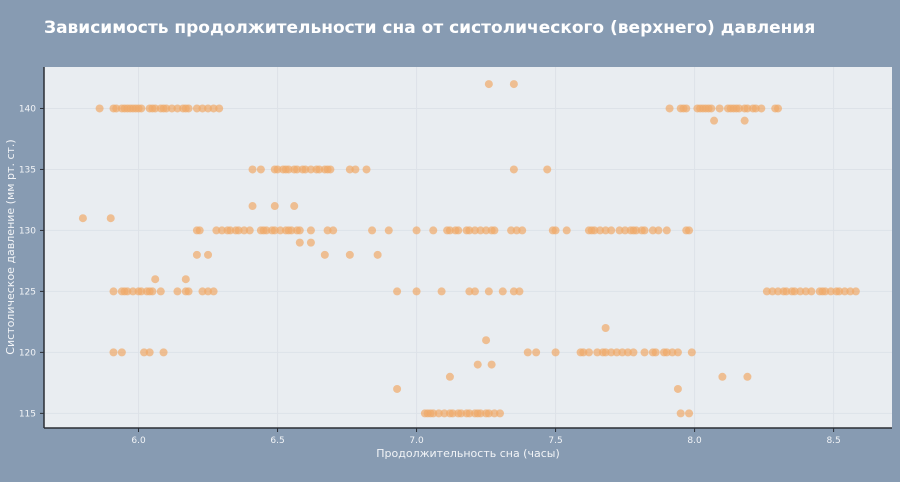 The width and height of the screenshot is (900, 482). Describe the element at coordinates (277, 441) in the screenshot. I see `x-tick-label: 6.5` at that location.